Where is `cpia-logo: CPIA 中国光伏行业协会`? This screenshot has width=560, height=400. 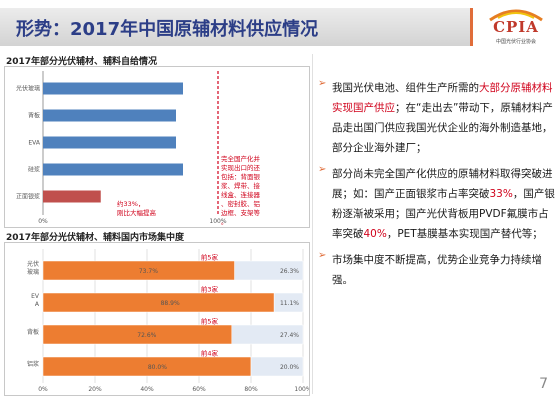 cpia-logo: CPIA 中国光伏行业协会 is located at coordinates (516, 26).